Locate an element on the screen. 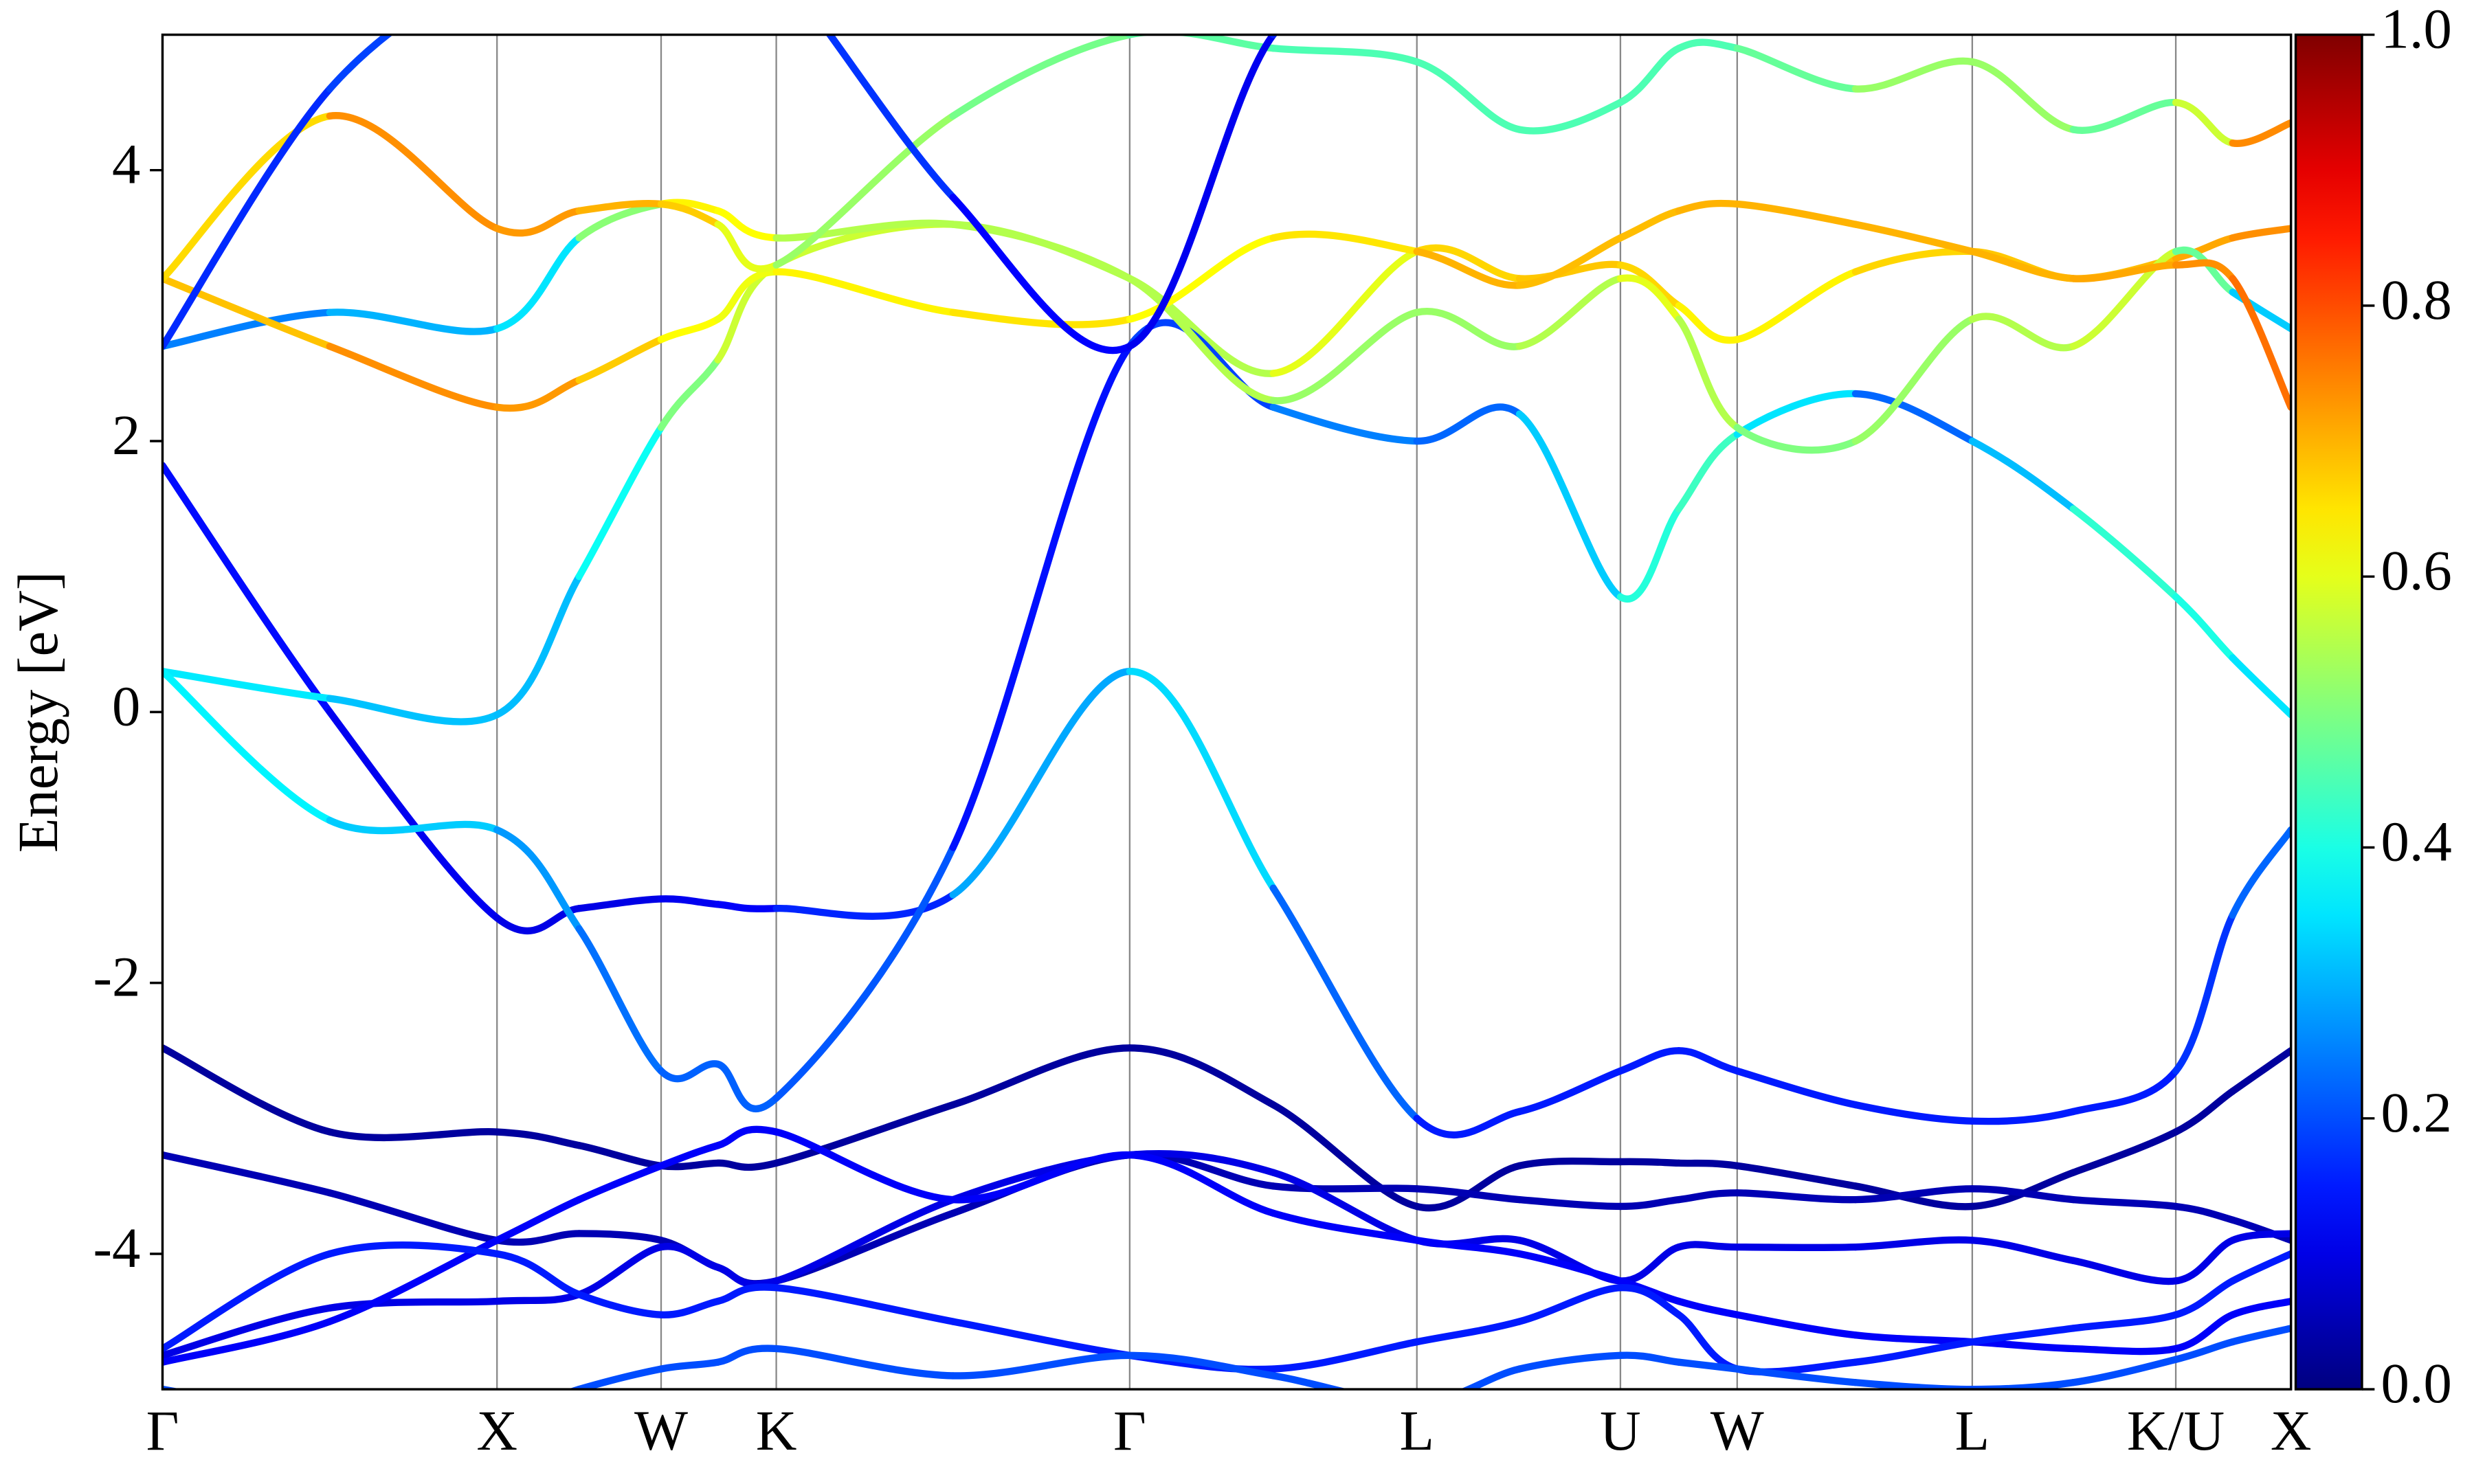  x-tick-label: K/U is located at coordinates (2176, 1430).